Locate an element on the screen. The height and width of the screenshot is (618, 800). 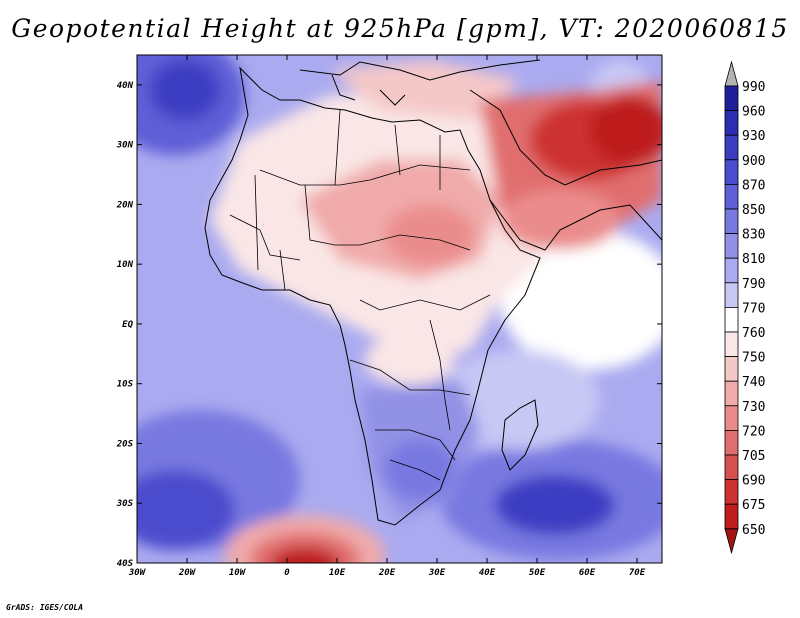
x-tick-label: 20E is located at coordinates (387, 573).